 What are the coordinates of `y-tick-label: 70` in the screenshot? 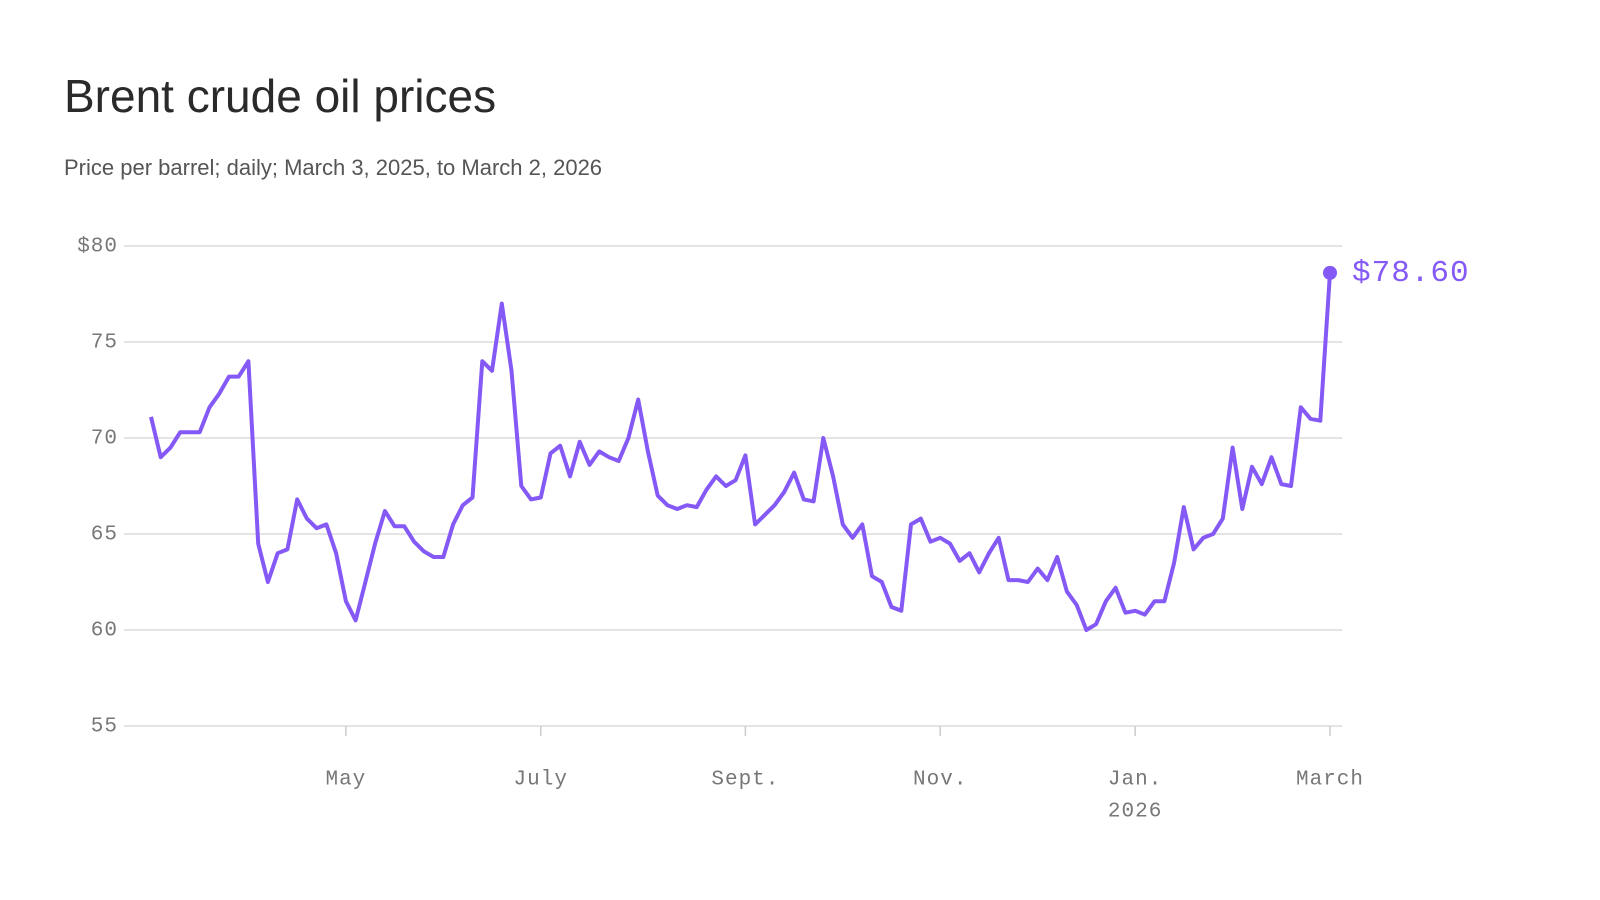 It's located at (104, 439).